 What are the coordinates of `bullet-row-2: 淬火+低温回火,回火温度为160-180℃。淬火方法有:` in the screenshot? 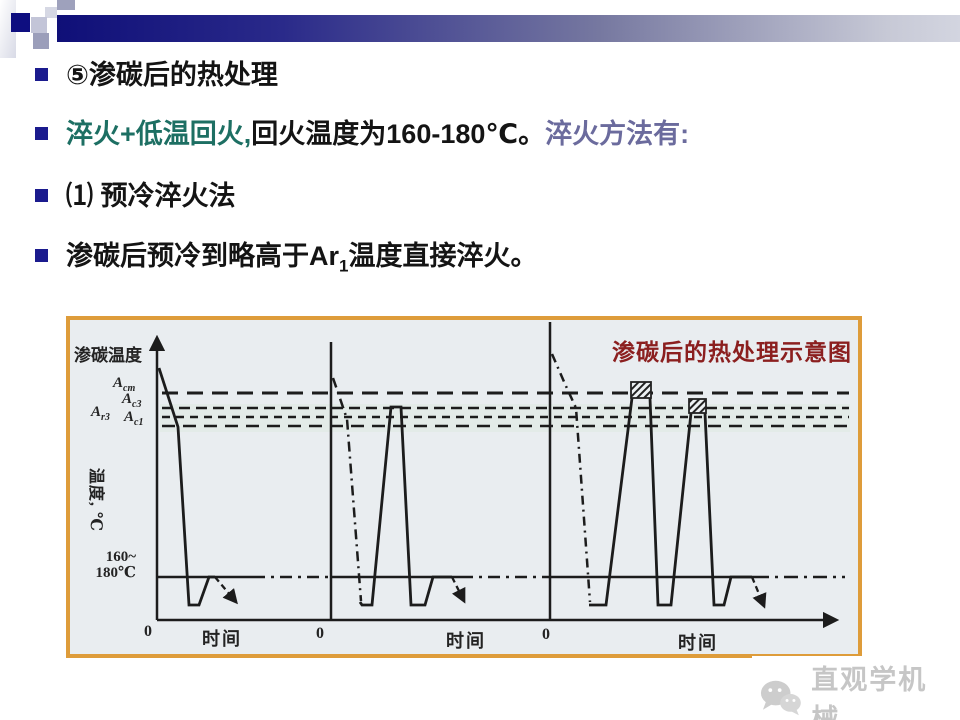 It's located at (490, 134).